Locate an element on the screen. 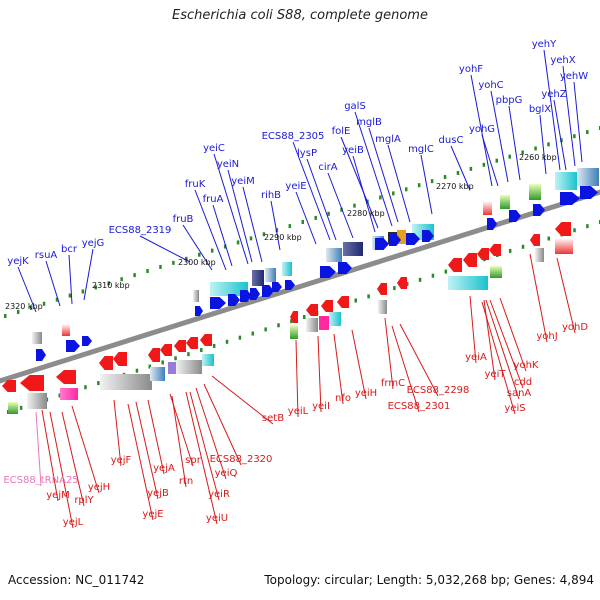  reverse-gene-label: yejH is located at coordinates (99, 487).